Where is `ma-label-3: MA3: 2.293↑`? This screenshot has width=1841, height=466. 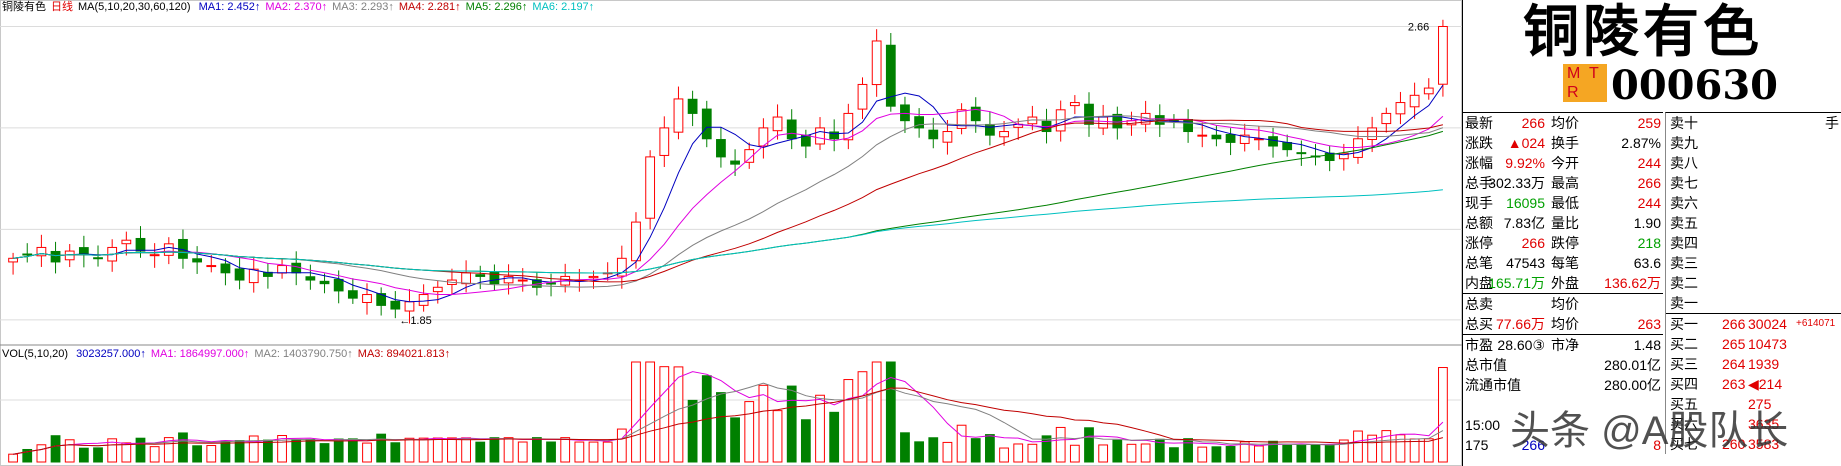
ma-label-3: MA3: 2.293↑ is located at coordinates (363, 7).